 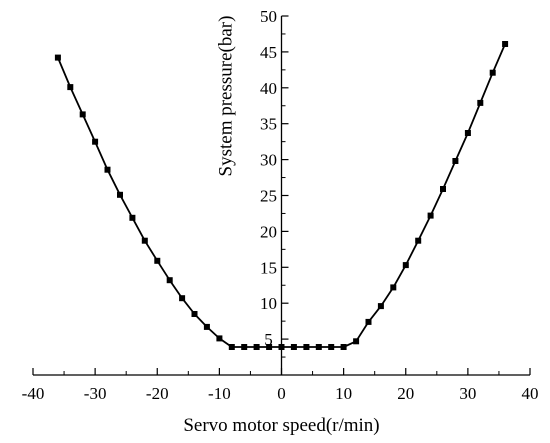 What do you see at coordinates (157, 393) in the screenshot?
I see `x-tick-label: -20` at bounding box center [157, 393].